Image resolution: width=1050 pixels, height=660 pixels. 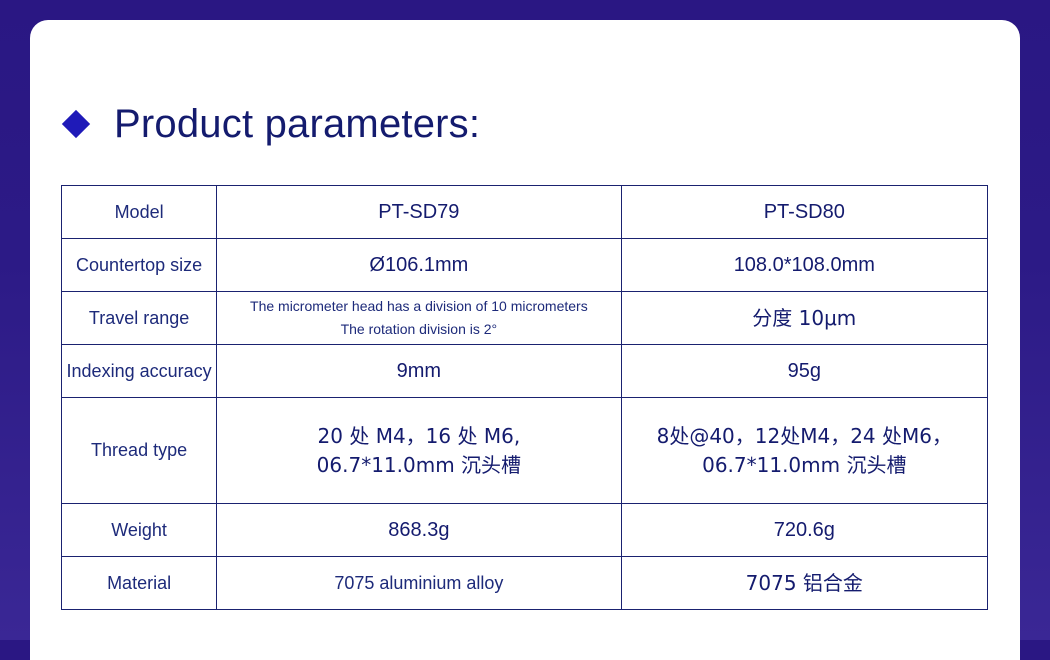 What do you see at coordinates (139, 318) in the screenshot?
I see `travel-range-label: Travel range` at bounding box center [139, 318].